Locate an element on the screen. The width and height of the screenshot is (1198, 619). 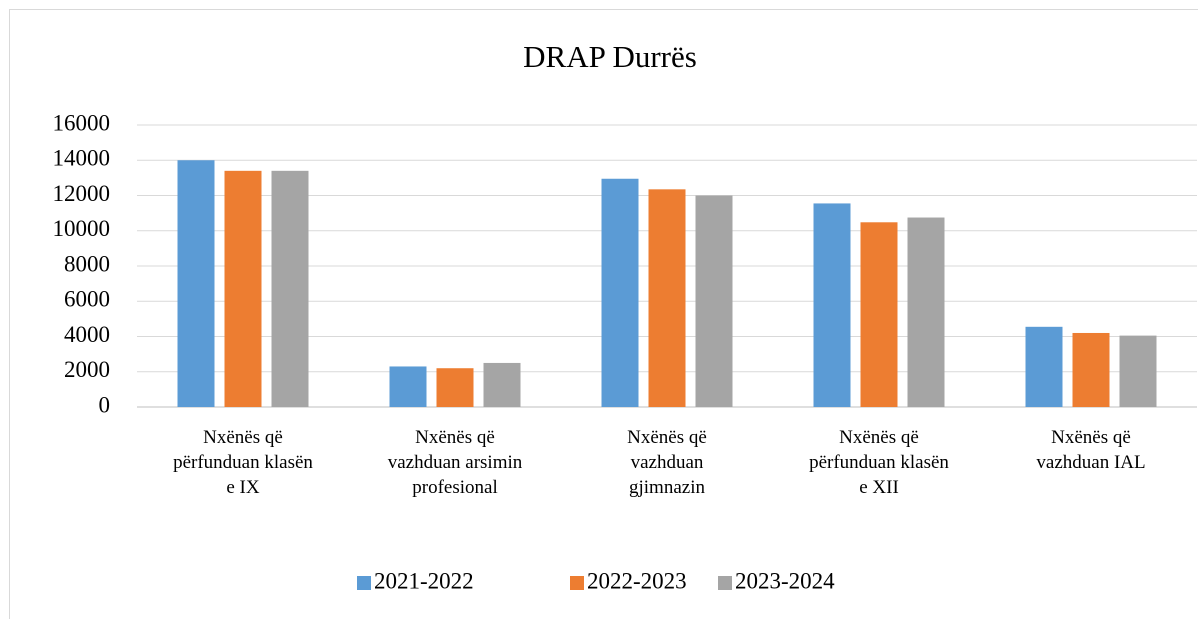
x-tick-label: Nxënës që vazhduan IAL is located at coordinates (1091, 450).